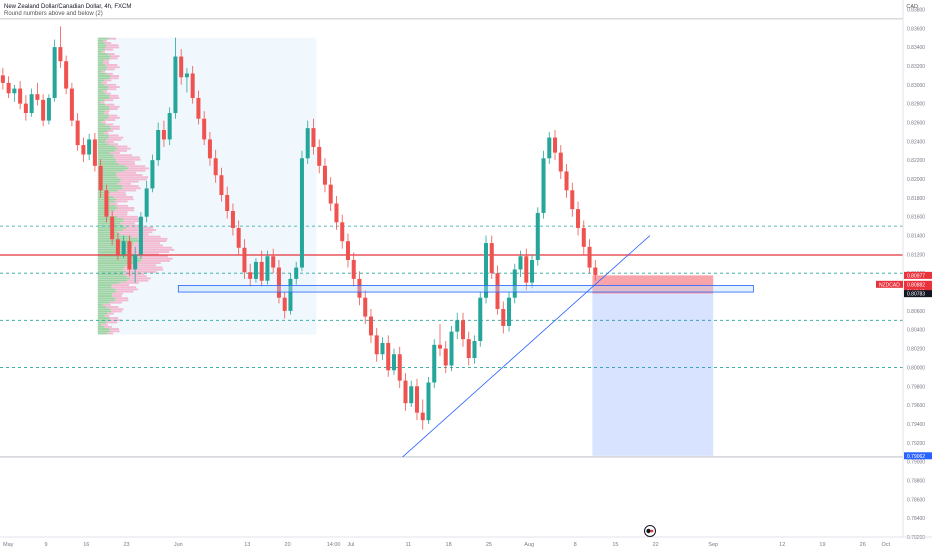 This screenshot has height=550, width=932. I want to click on price-tick-label: 0.80600, so click(916, 312).